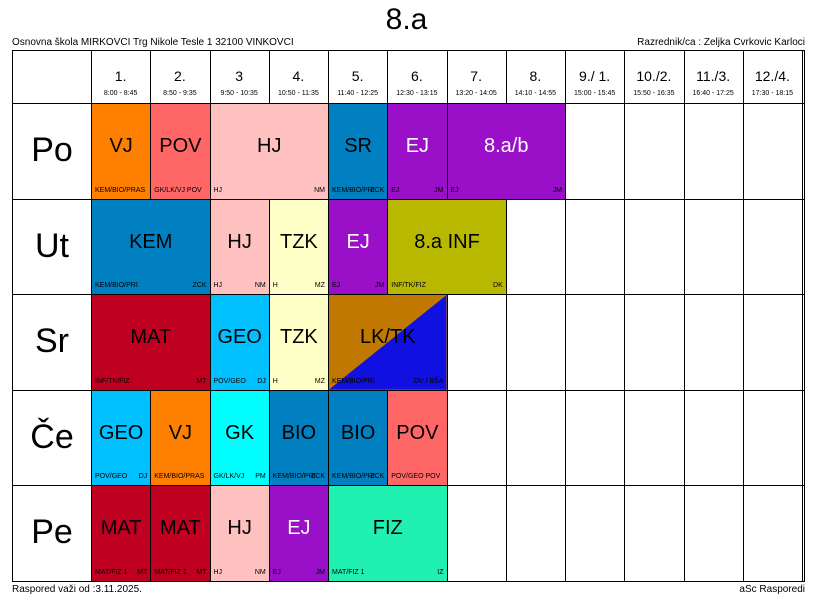 Image resolution: width=813 pixels, height=600 pixels. What do you see at coordinates (240, 432) in the screenshot?
I see `lesson-subject: GK` at bounding box center [240, 432].